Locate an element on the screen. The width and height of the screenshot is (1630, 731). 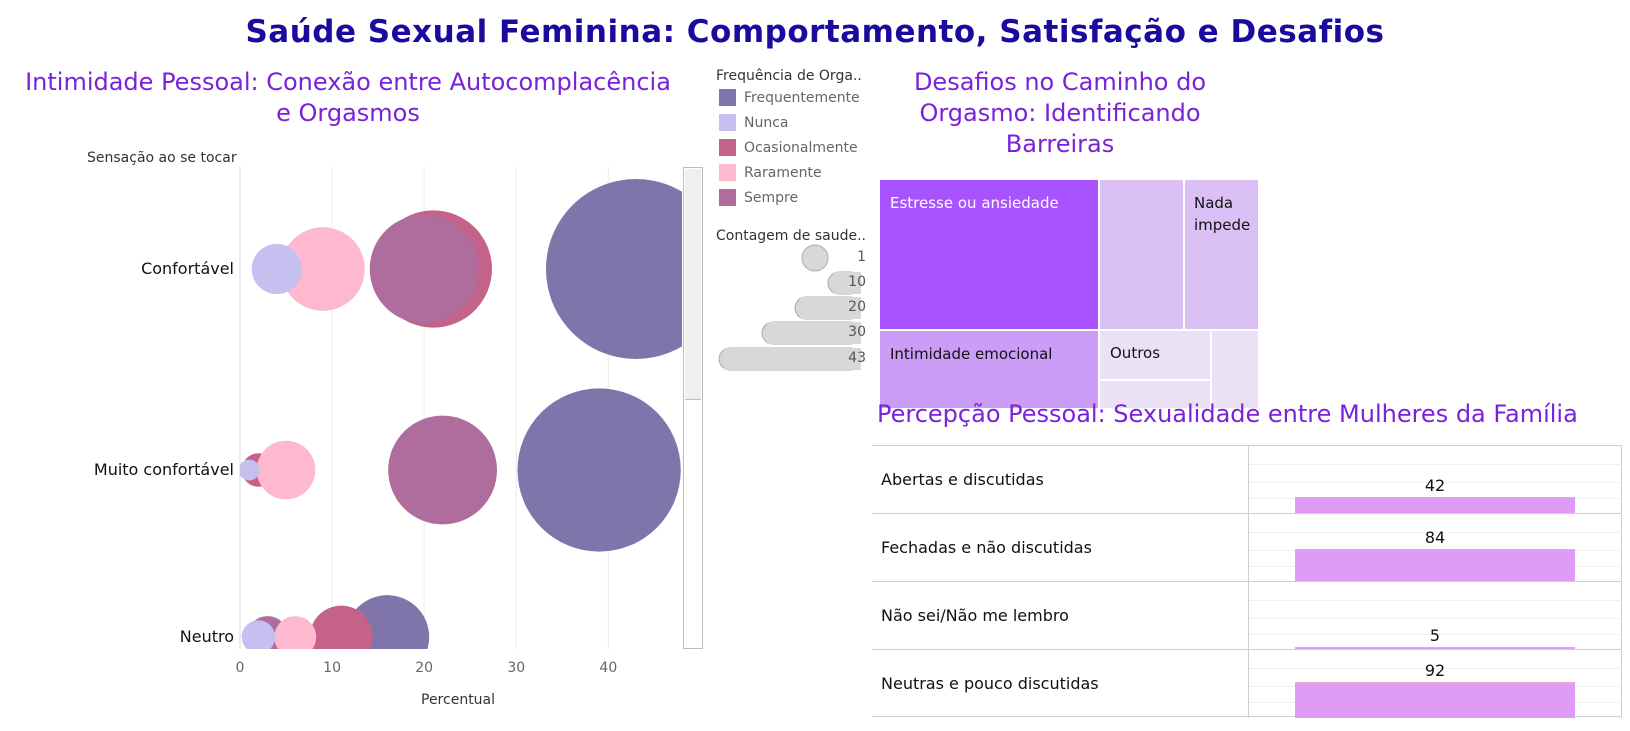
bar-cell: 42 is located at coordinates (1435, 480).